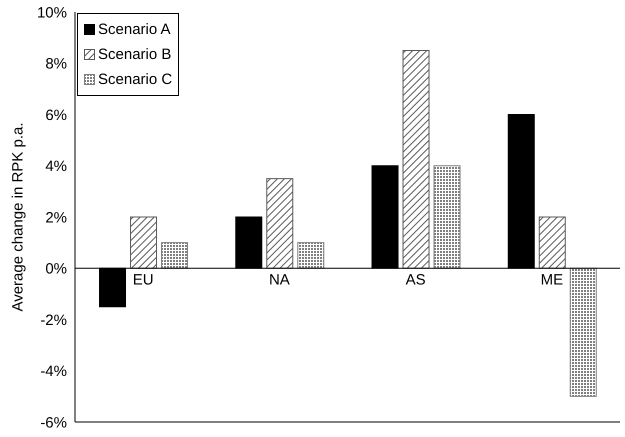 The height and width of the screenshot is (437, 625). Describe the element at coordinates (56, 64) in the screenshot. I see `y-tick-label: 8%` at that location.